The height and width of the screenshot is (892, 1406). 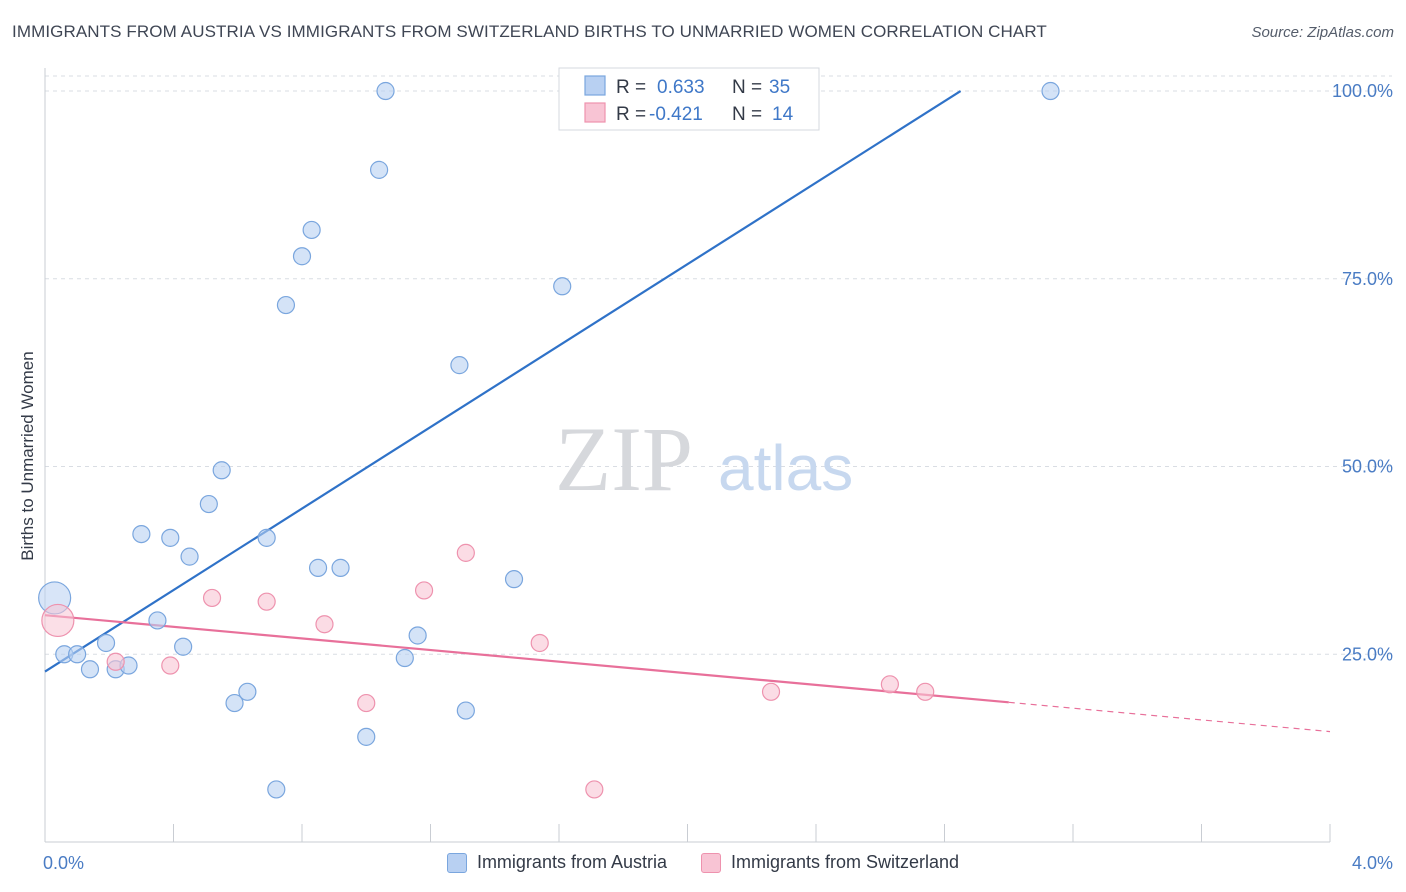 What do you see at coordinates (689, 99) in the screenshot?
I see `correlation-legend: R = 0.633 N = 35 R = -0.421 N = 14` at bounding box center [689, 99].